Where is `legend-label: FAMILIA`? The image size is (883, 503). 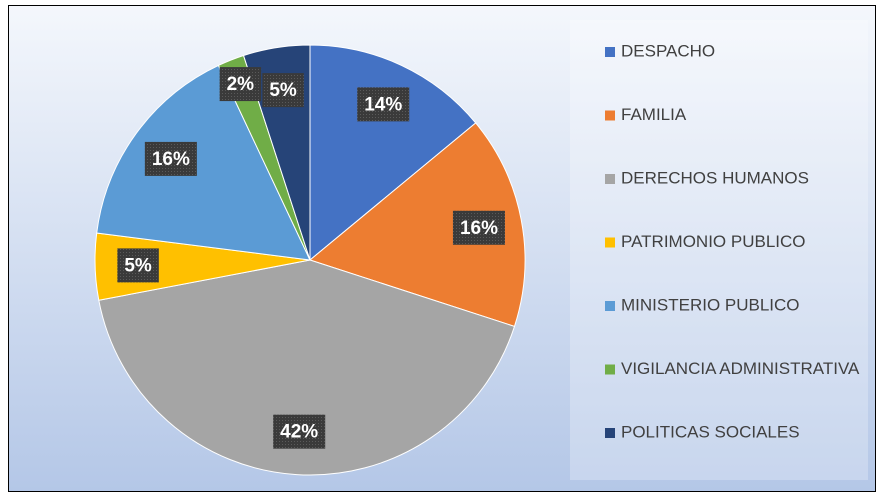 legend-label: FAMILIA is located at coordinates (654, 114).